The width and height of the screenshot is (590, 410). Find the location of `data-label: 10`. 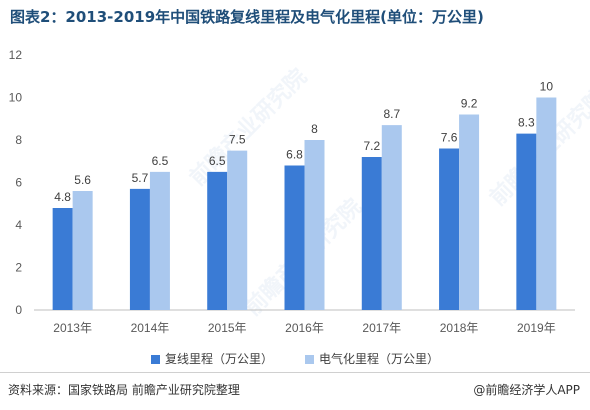

data-label: 10 is located at coordinates (547, 87).